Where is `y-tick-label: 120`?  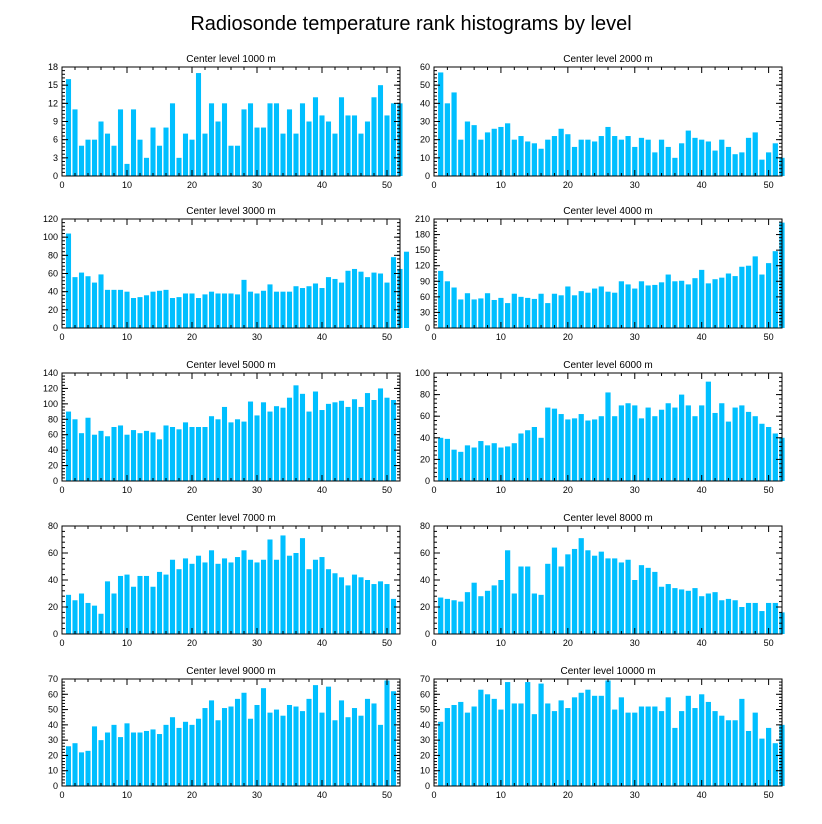
y-tick-label: 120 is located at coordinates (422, 266).